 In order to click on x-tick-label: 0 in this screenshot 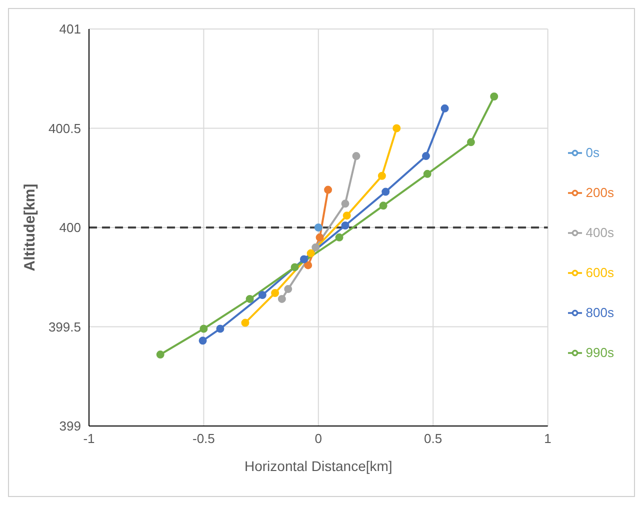, I will do `click(318, 438)`.